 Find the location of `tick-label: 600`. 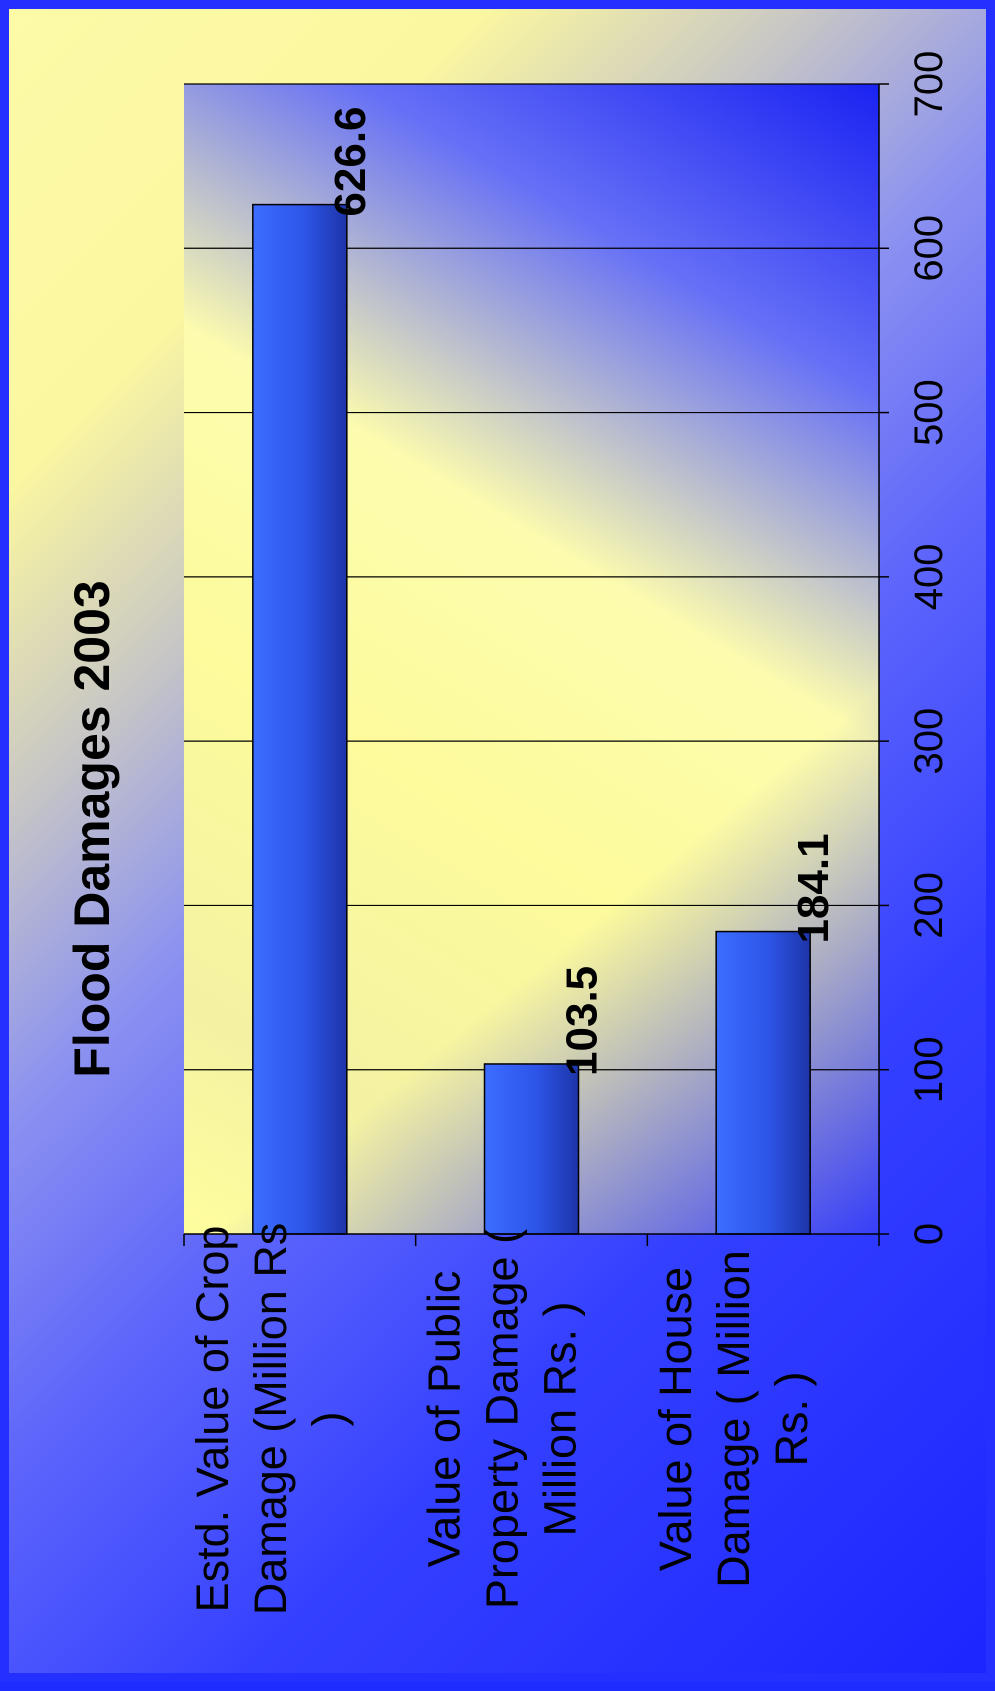

tick-label: 600 is located at coordinates (929, 248).